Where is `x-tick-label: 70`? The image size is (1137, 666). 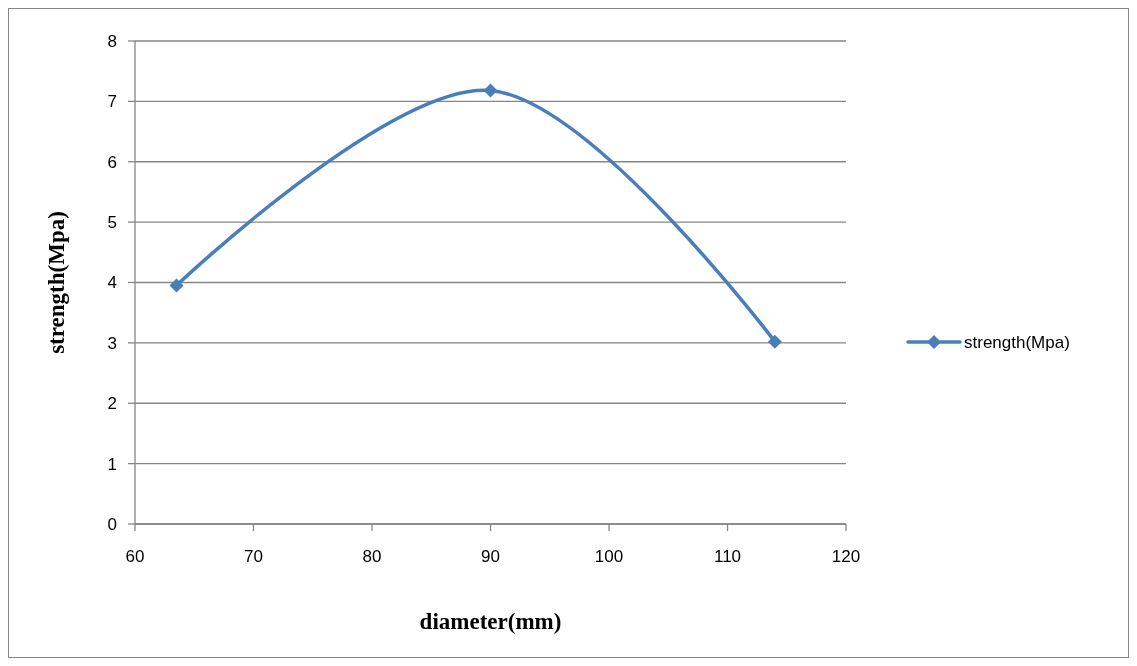 x-tick-label: 70 is located at coordinates (253, 556).